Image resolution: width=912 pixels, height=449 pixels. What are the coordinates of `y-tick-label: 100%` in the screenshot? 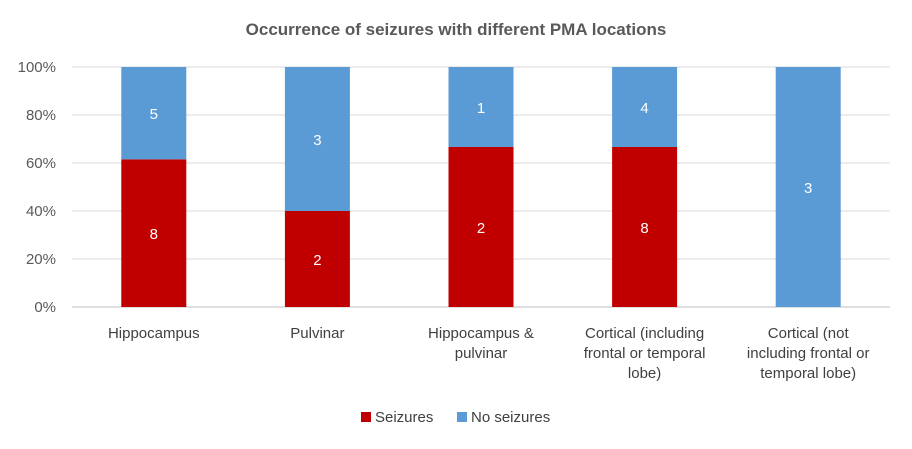 It's located at (37, 67).